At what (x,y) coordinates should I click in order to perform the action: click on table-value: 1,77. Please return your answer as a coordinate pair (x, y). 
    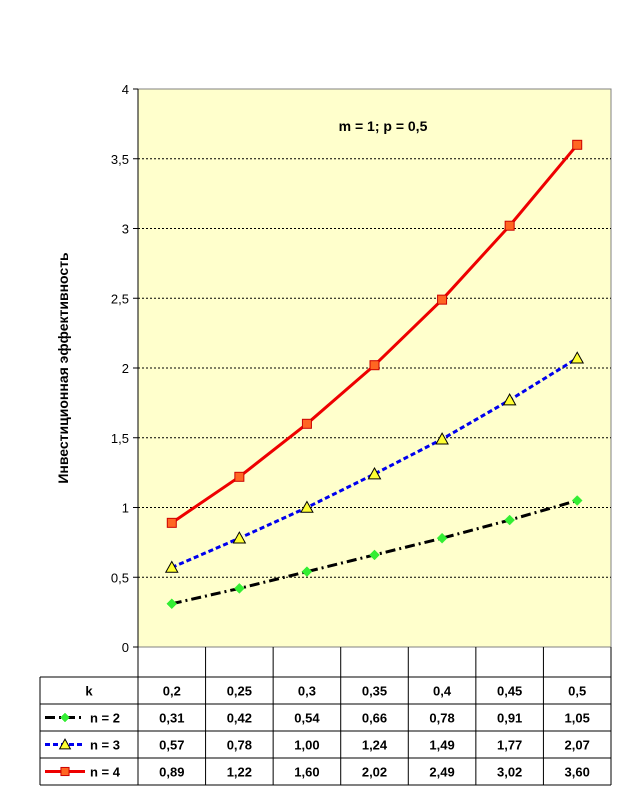
    Looking at the image, I should click on (509, 745).